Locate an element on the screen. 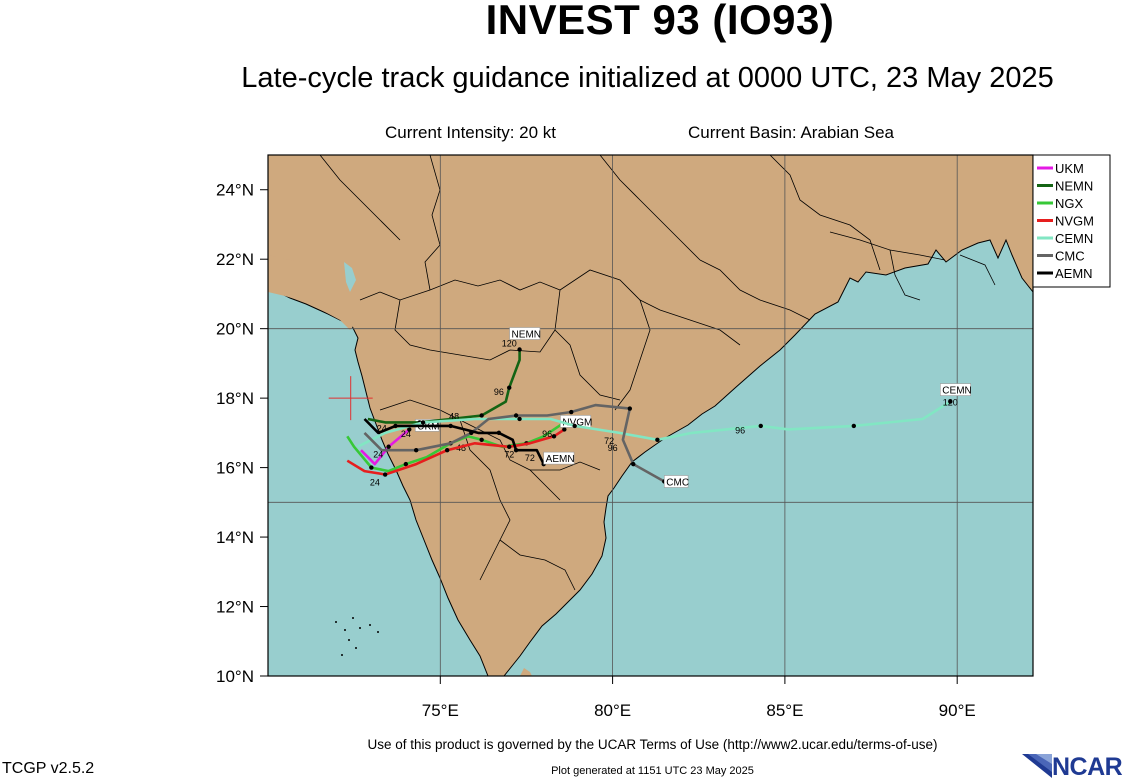 This screenshot has height=782, width=1125. track-end-label: NVGM is located at coordinates (577, 422).